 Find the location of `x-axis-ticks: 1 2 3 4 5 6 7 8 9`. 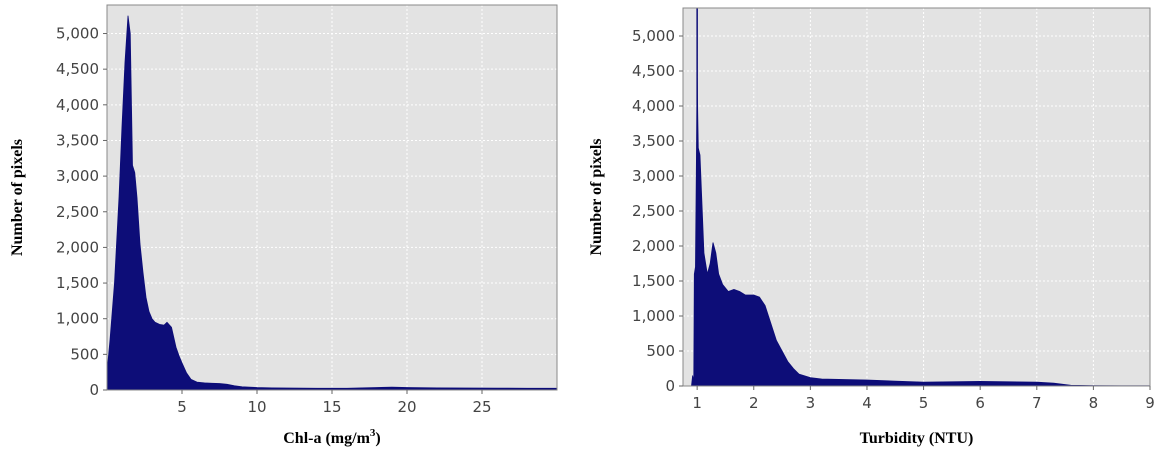

x-axis-ticks: 1 2 3 4 5 6 7 8 9 is located at coordinates (923, 399).